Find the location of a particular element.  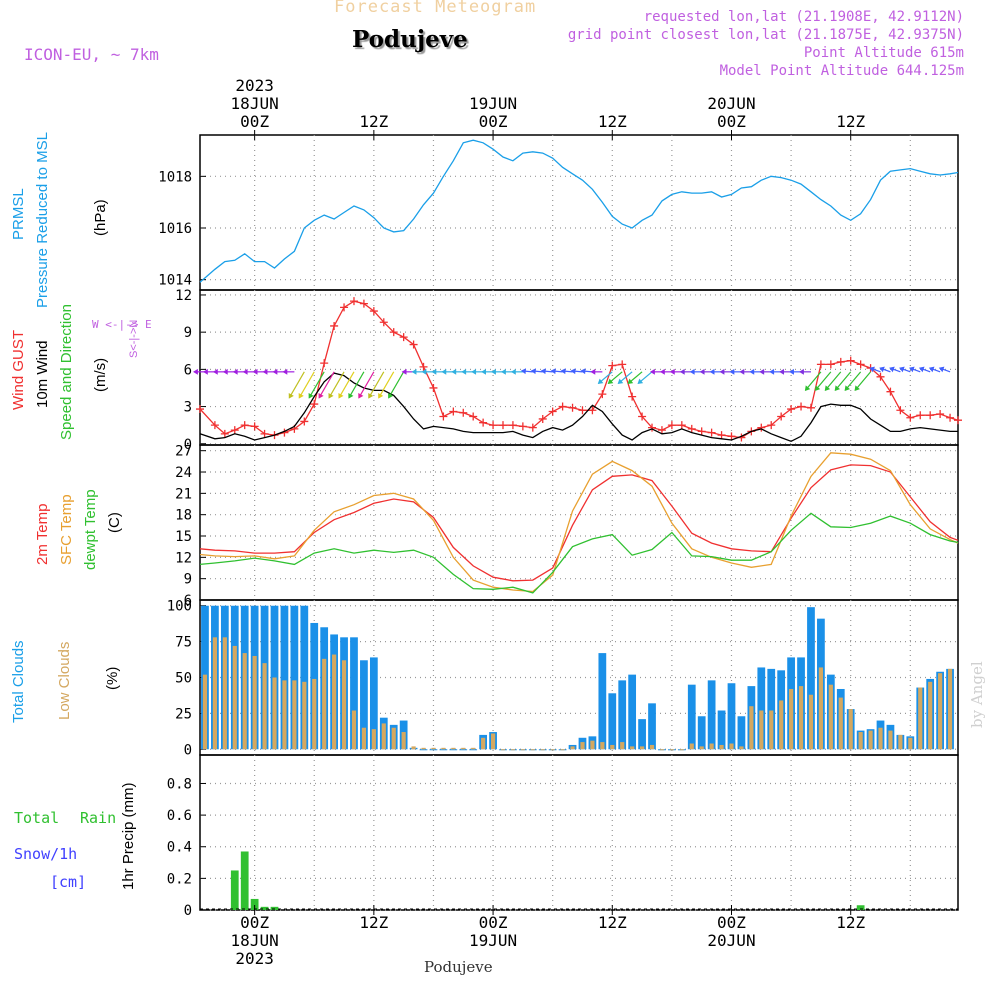

label-wind-gust: Wind GUST is located at coordinates (18, 369).